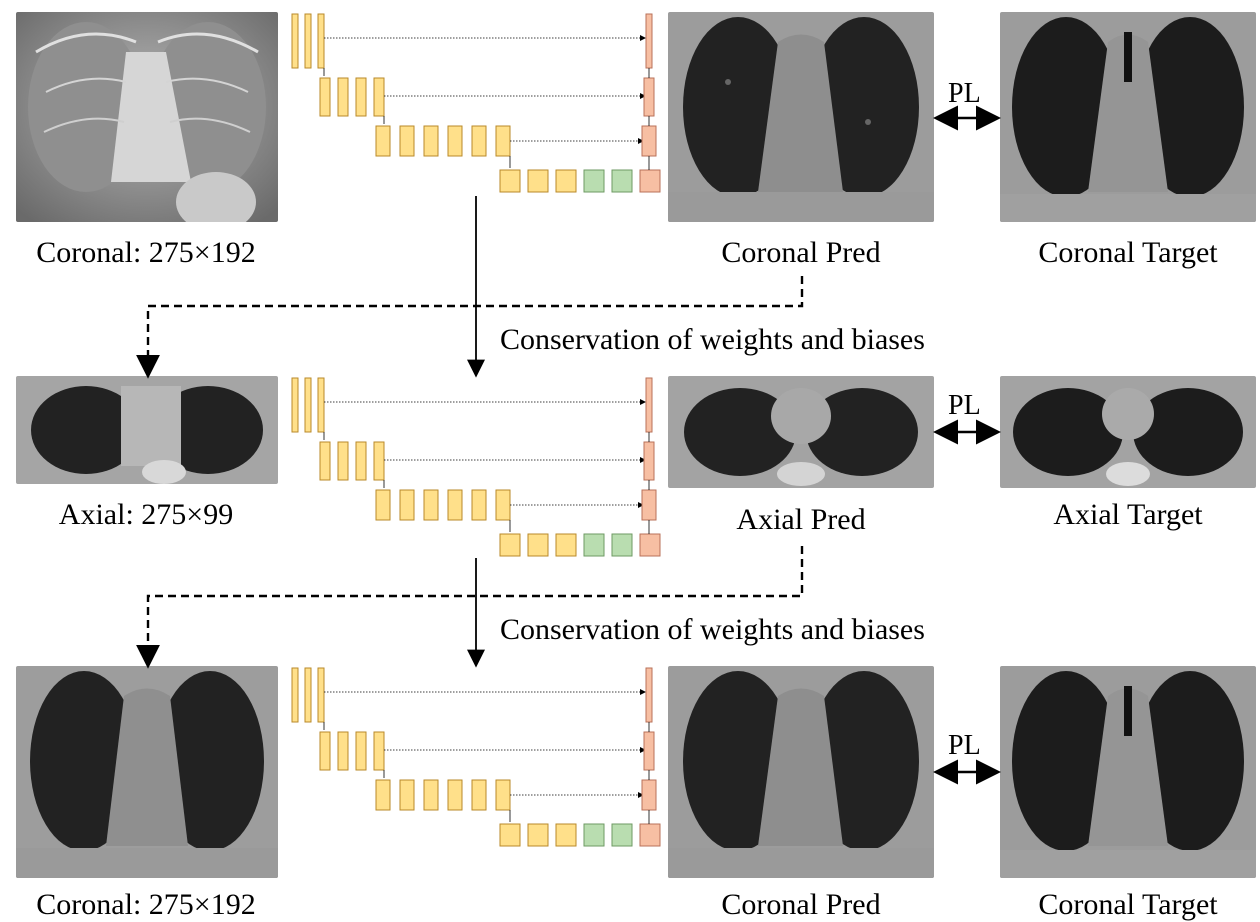 The image size is (1260, 922). What do you see at coordinates (964, 745) in the screenshot?
I see `row3-pl-label: PL` at bounding box center [964, 745].